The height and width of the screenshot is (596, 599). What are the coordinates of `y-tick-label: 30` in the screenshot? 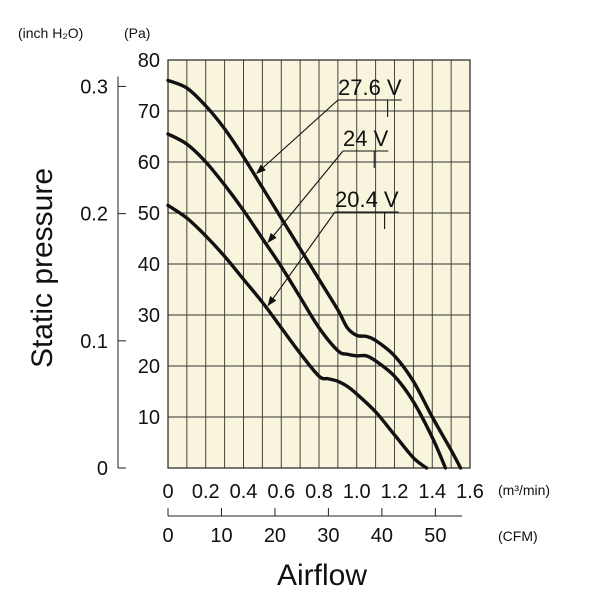 It's located at (149, 316).